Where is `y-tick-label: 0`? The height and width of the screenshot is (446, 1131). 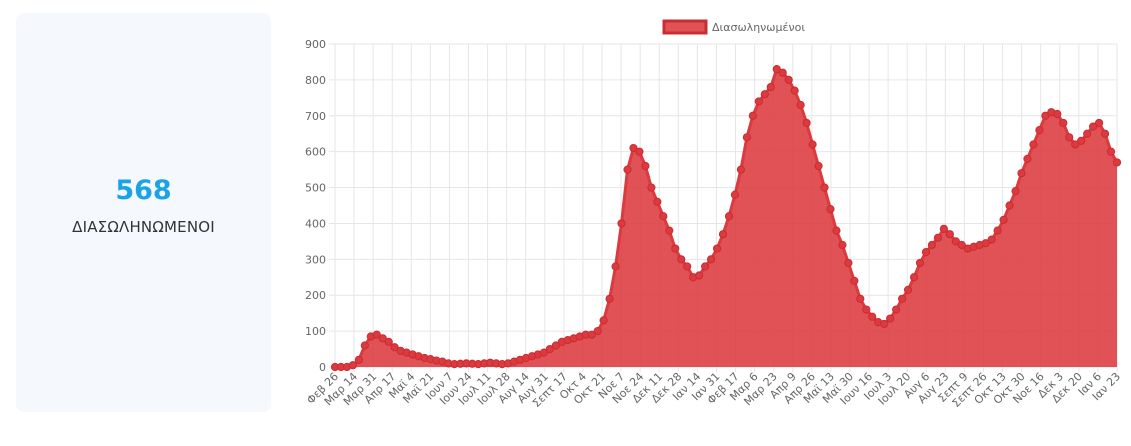
y-tick-label: 0 is located at coordinates (322, 367).